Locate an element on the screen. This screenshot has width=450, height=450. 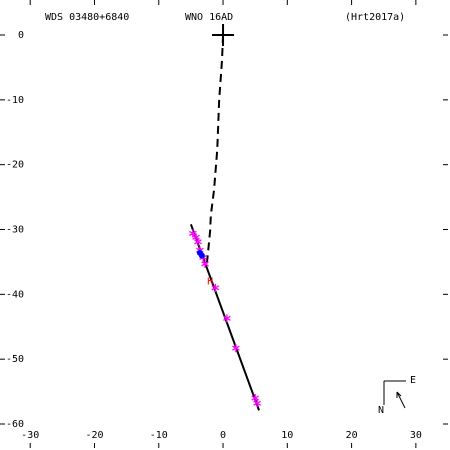
compass-north: N is located at coordinates (381, 410).